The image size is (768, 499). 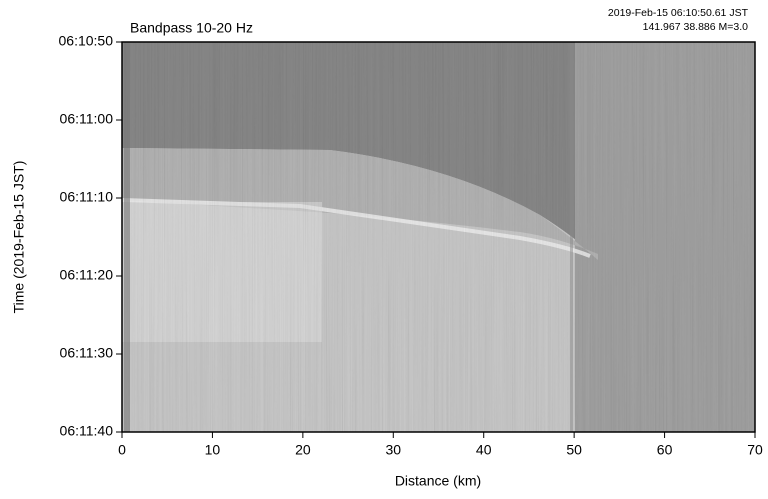 I want to click on x-tick-label: 50, so click(x=574, y=450).